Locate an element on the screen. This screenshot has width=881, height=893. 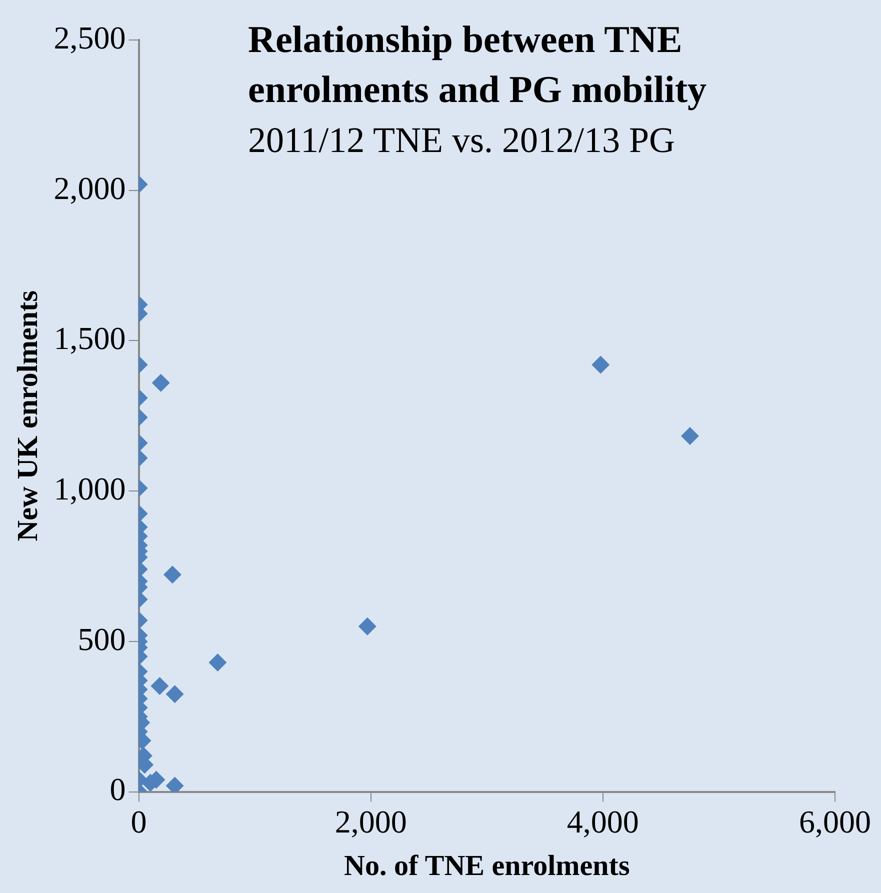
y-tick-label: 2,500 is located at coordinates (90, 37).